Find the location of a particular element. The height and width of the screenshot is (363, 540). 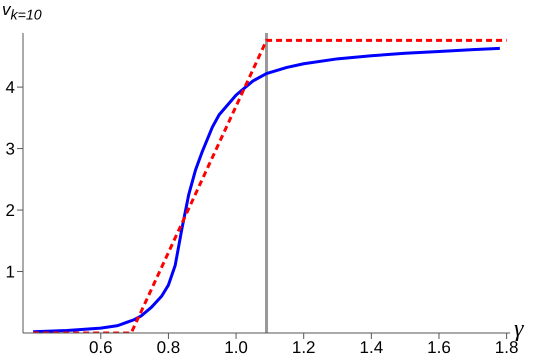

x-tick-label: 1.4 is located at coordinates (372, 348).